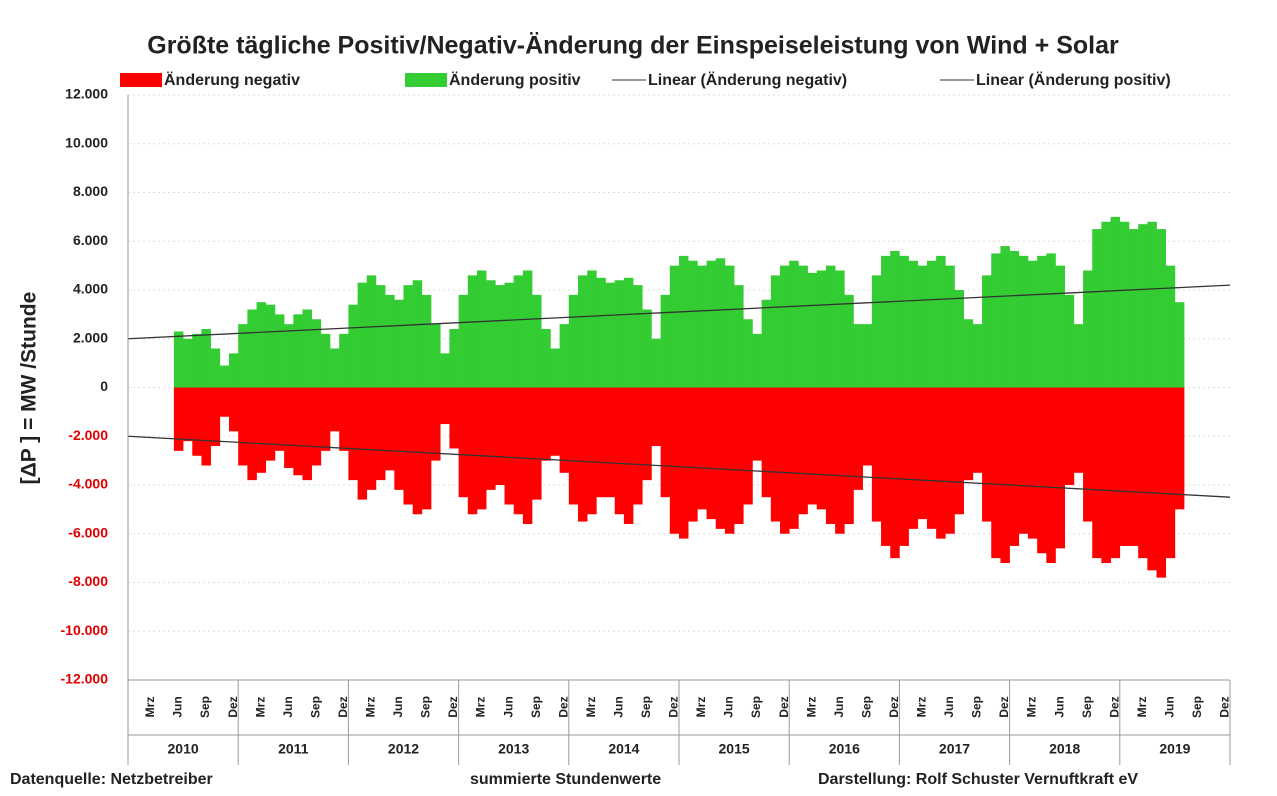  What do you see at coordinates (403, 749) in the screenshot?
I see `year-label: 2012` at bounding box center [403, 749].